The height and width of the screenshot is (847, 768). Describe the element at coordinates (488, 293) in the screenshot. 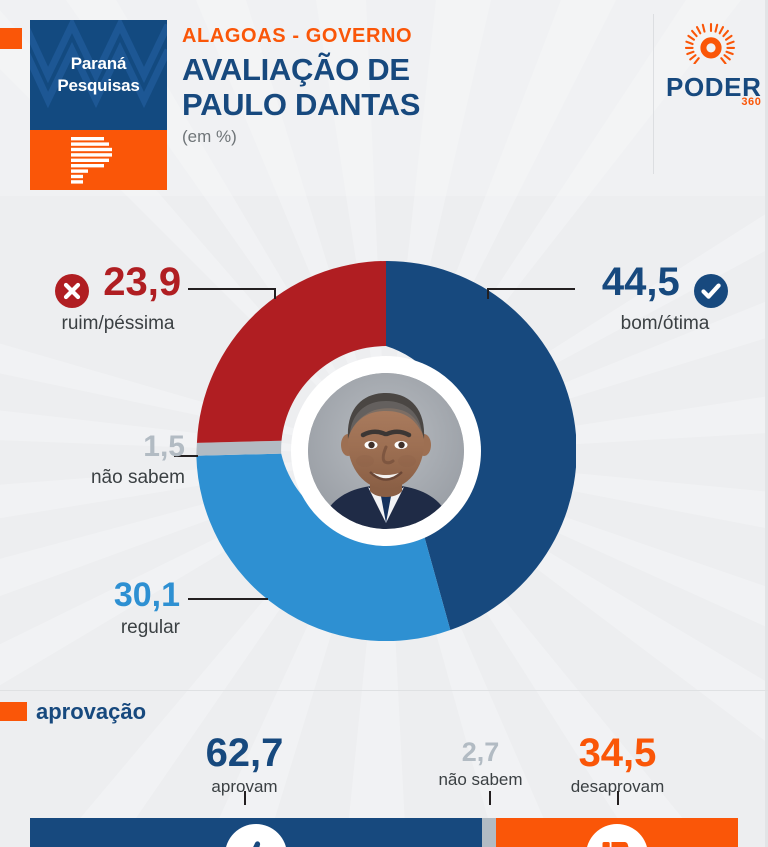

I see `leader-line-bom-drop` at that location.